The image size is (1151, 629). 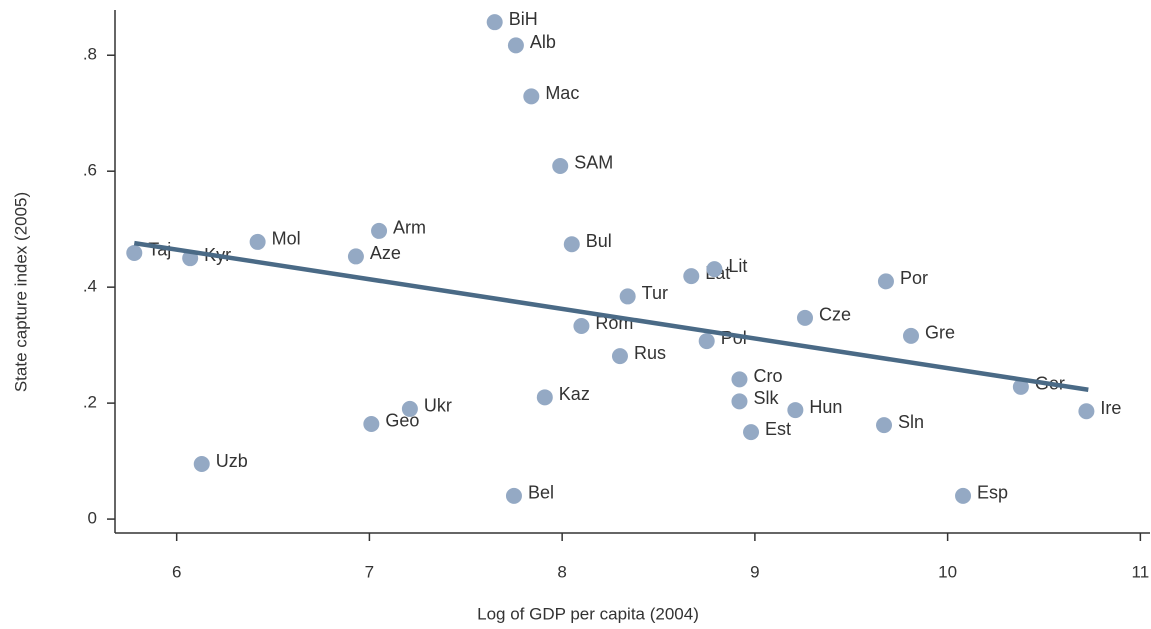 What do you see at coordinates (825, 407) in the screenshot?
I see `point-label: Hun` at bounding box center [825, 407].